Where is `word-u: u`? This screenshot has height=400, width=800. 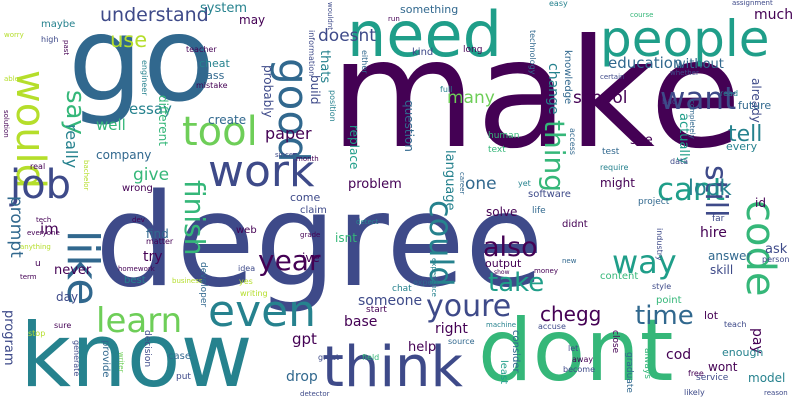 word-u: u is located at coordinates (38, 264).